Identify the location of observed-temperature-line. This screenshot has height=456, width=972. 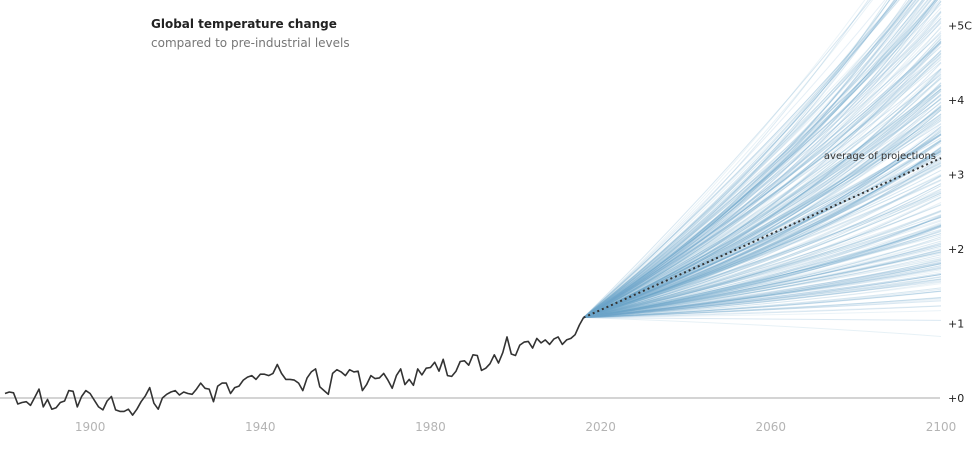
(294, 366).